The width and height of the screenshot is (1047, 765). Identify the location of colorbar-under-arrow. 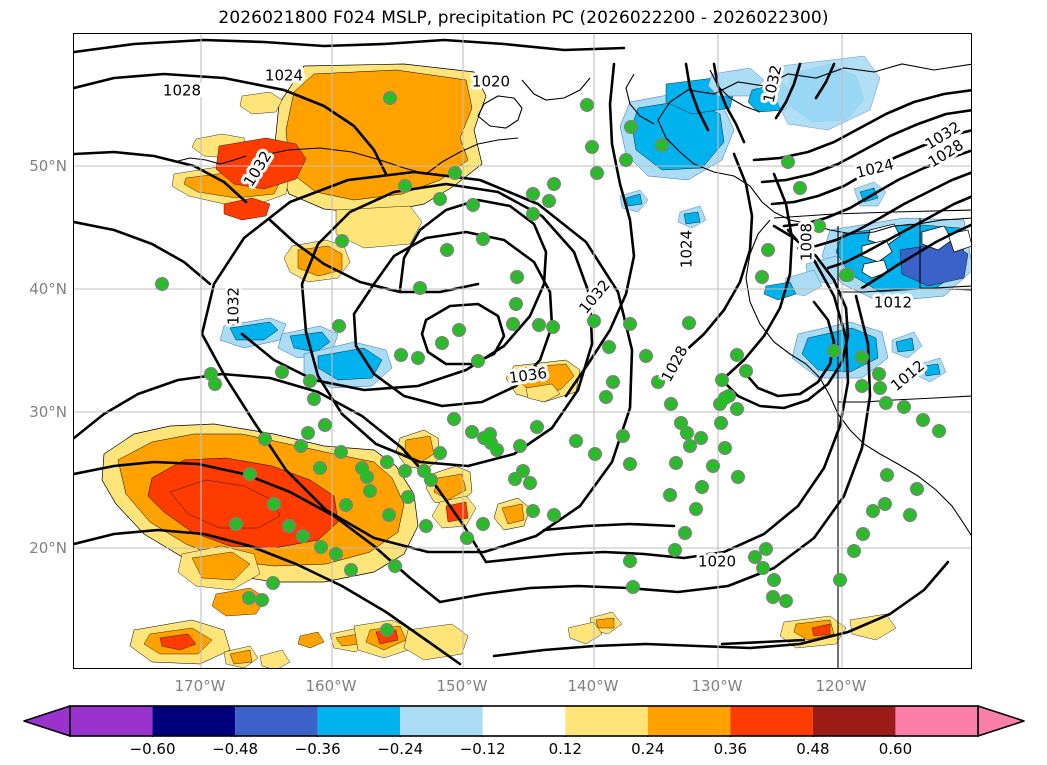
(47, 721).